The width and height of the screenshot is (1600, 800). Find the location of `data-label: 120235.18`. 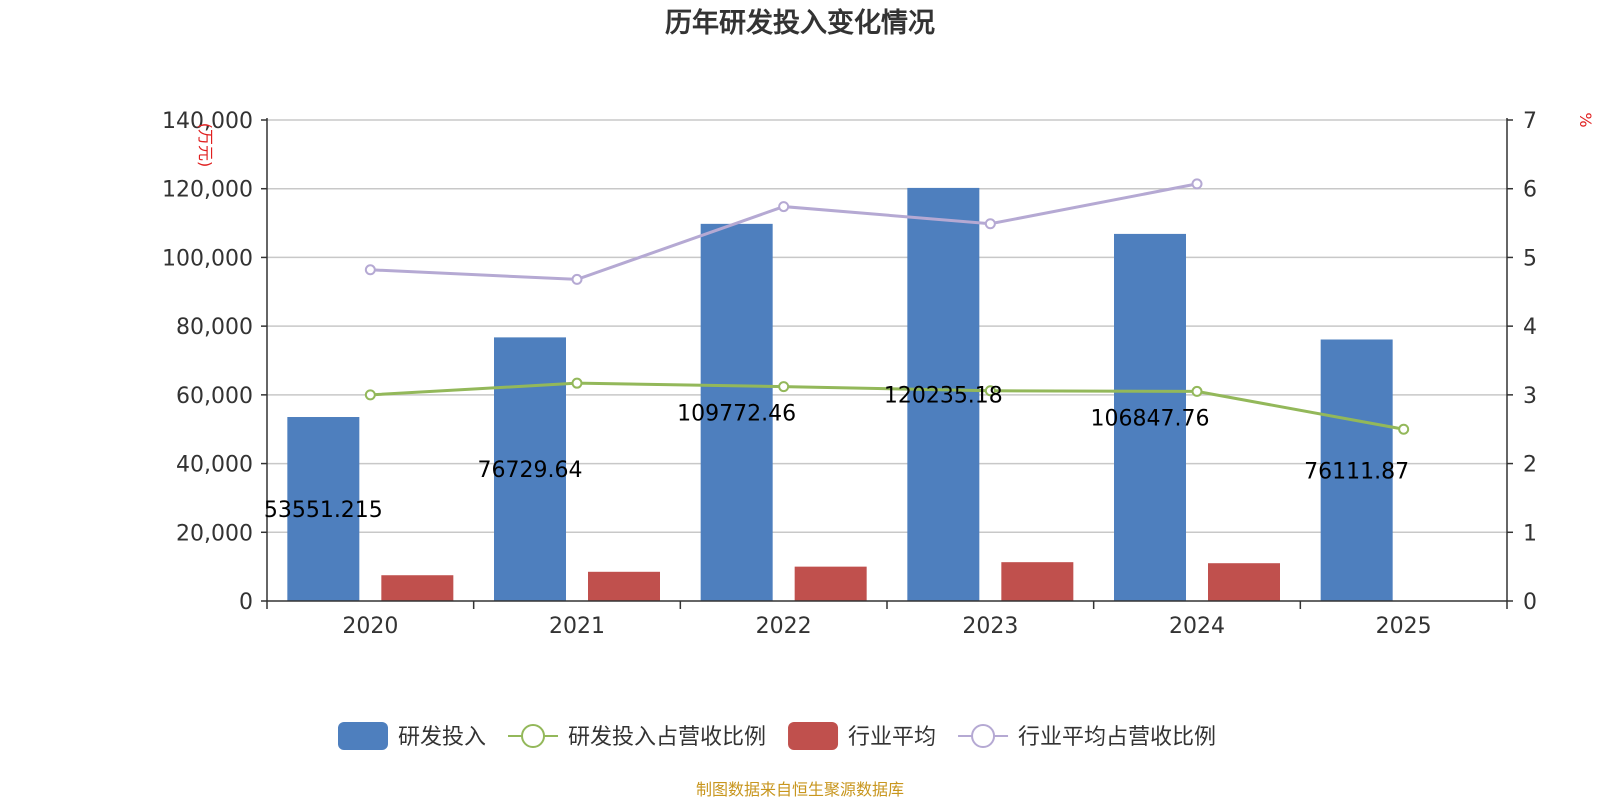

data-label: 120235.18 is located at coordinates (943, 395).